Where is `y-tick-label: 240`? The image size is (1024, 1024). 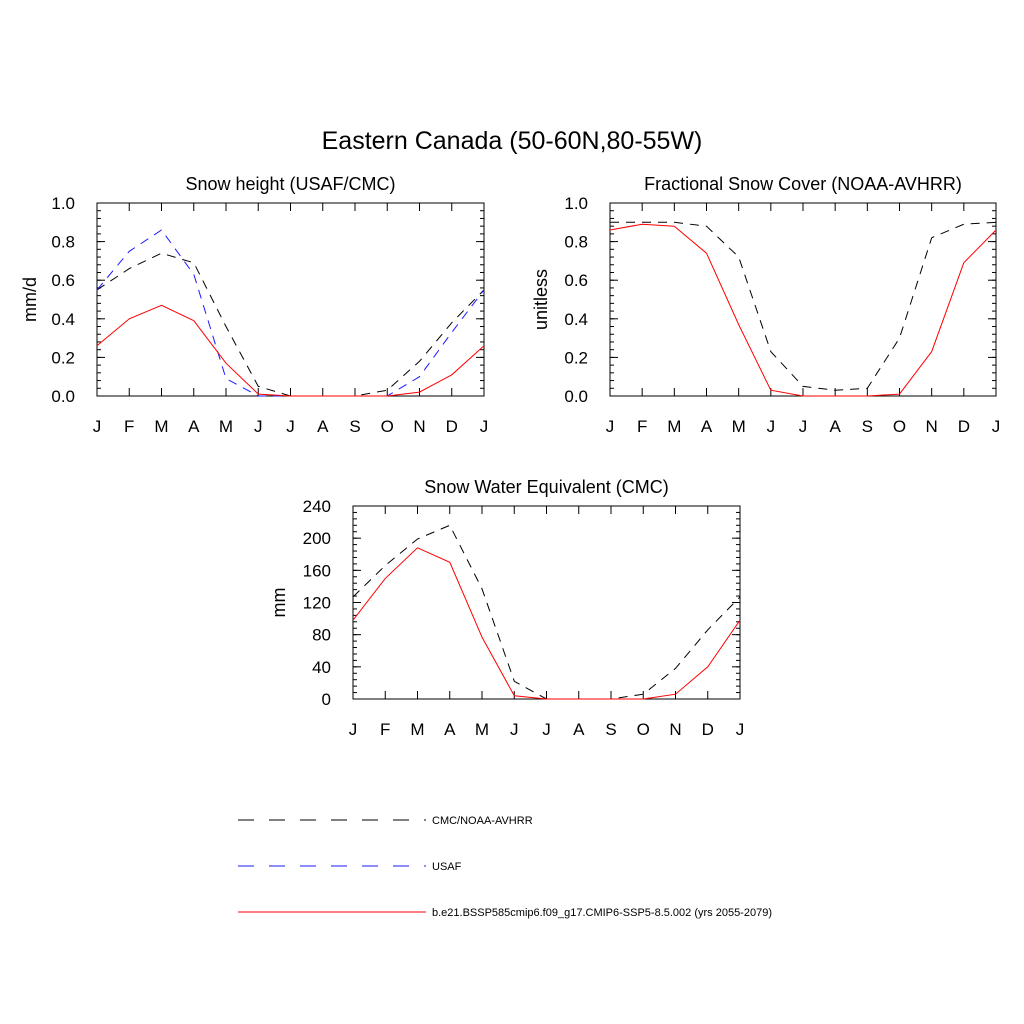 y-tick-label: 240 is located at coordinates (317, 506).